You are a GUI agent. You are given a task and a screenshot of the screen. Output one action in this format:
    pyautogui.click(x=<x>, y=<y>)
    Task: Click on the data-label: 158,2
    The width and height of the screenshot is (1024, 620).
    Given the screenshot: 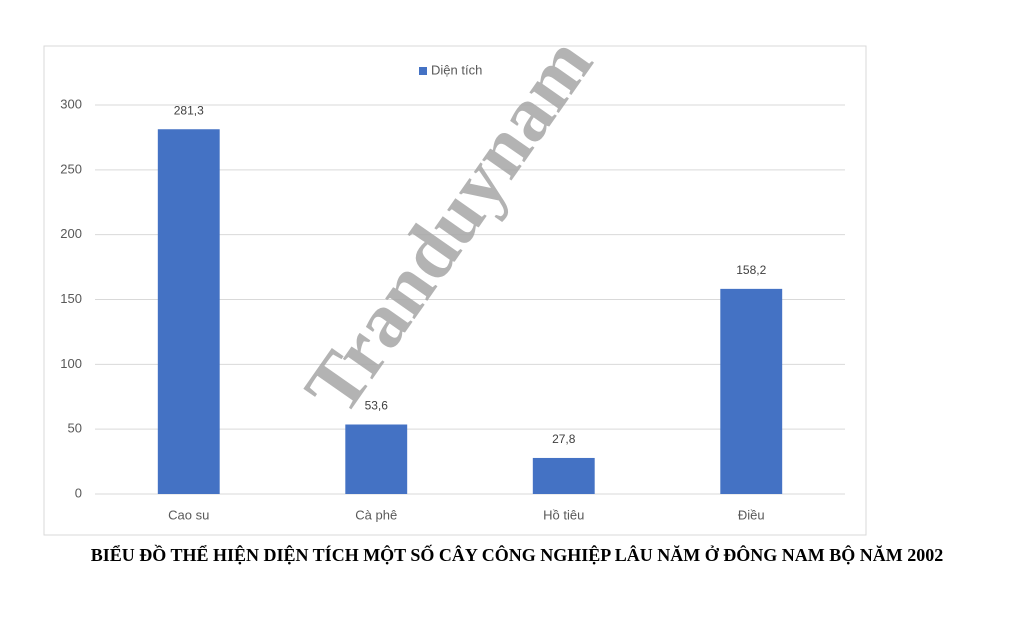 What is the action you would take?
    pyautogui.click(x=751, y=270)
    